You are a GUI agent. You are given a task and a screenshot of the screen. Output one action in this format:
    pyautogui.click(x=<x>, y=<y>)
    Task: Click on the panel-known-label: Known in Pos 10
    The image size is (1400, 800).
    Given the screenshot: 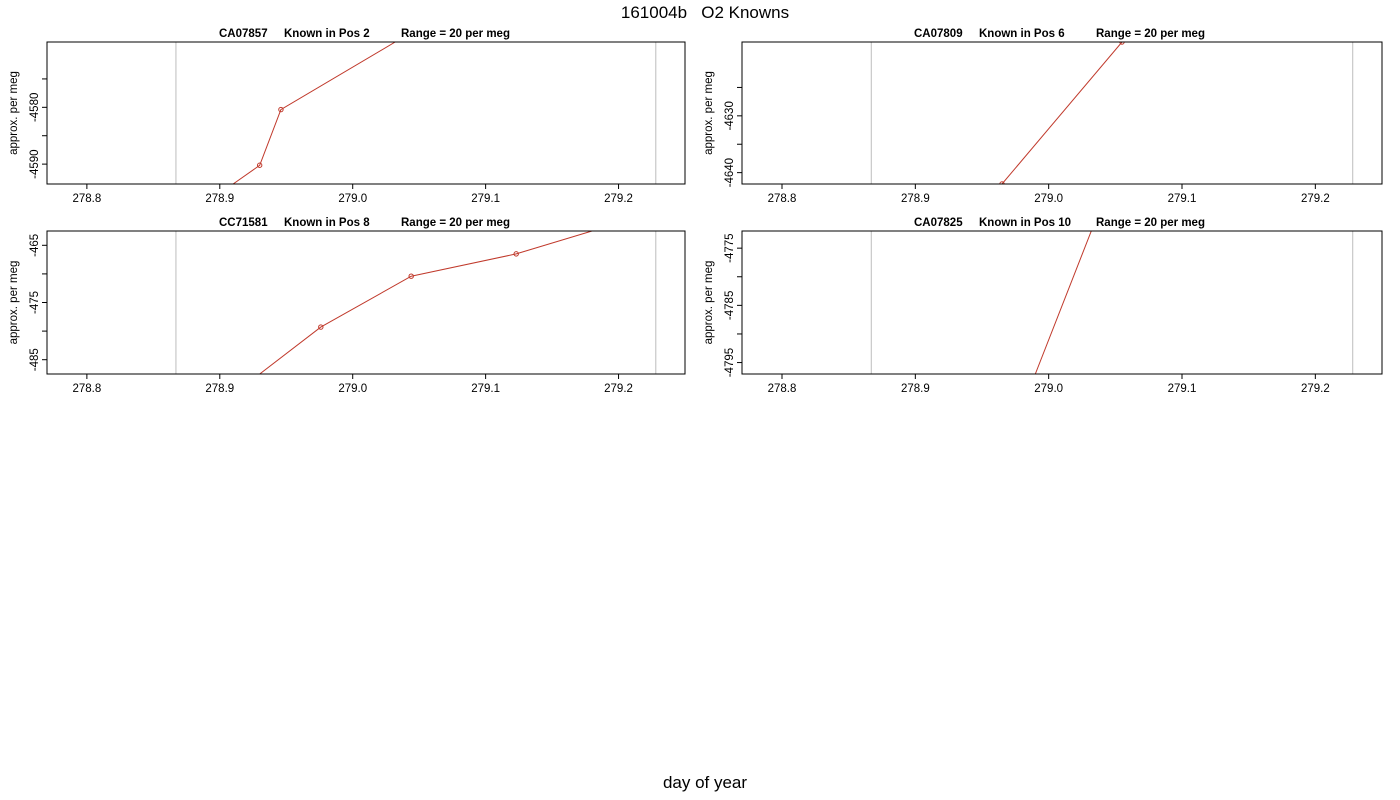 What is the action you would take?
    pyautogui.click(x=1025, y=223)
    